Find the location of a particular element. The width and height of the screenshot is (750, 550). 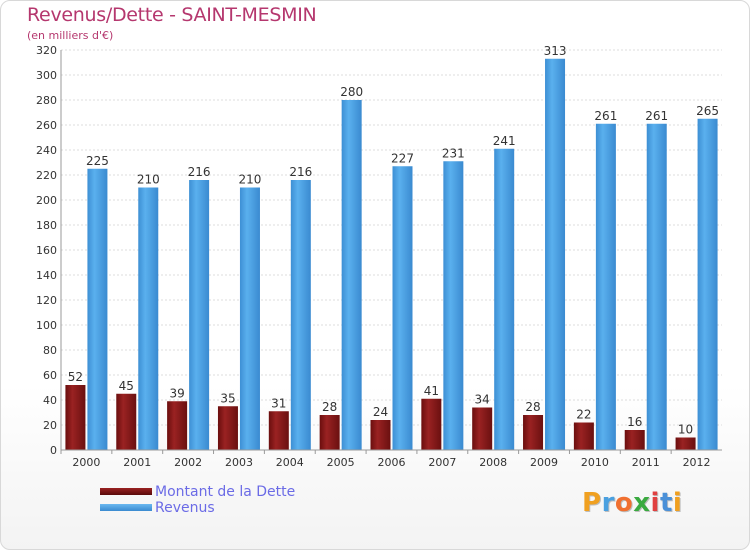

data-label-revenus: 280 is located at coordinates (351, 92).